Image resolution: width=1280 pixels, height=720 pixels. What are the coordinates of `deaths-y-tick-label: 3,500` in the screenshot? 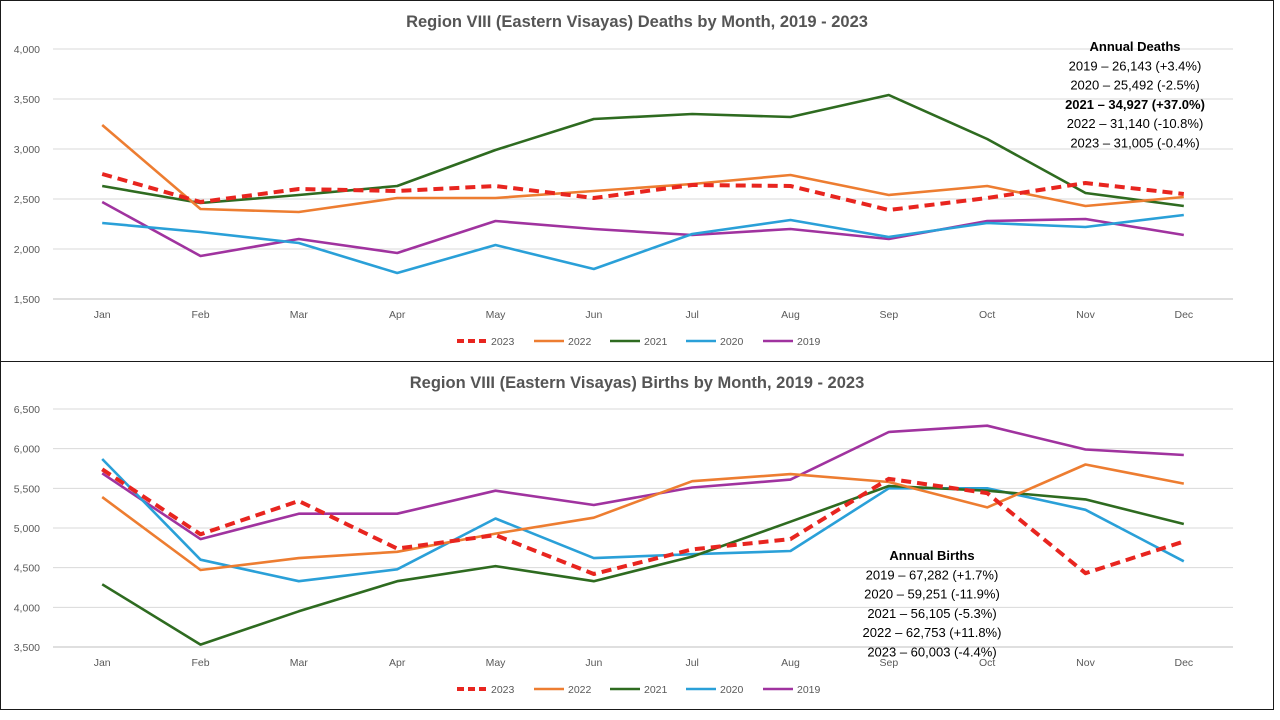 It's located at (27, 100).